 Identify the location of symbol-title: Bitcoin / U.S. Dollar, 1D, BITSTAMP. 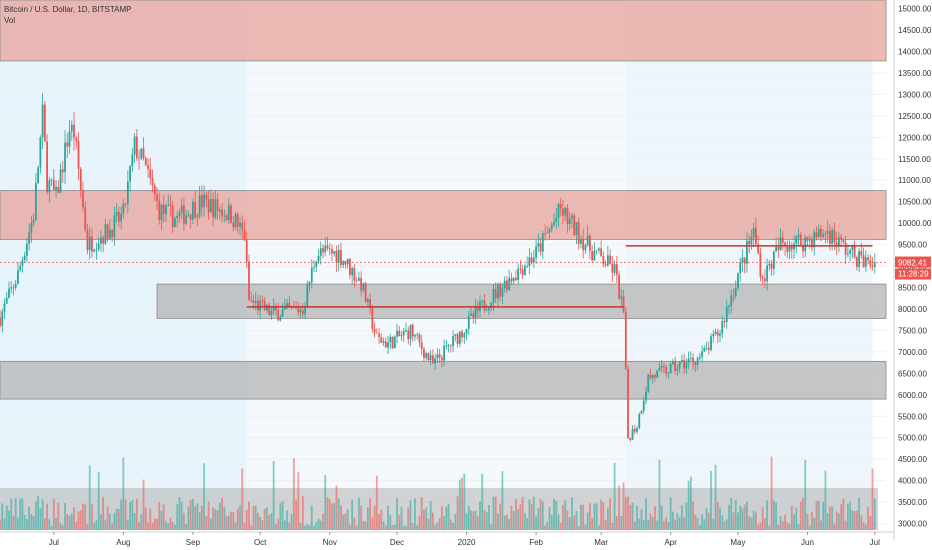
(68, 9).